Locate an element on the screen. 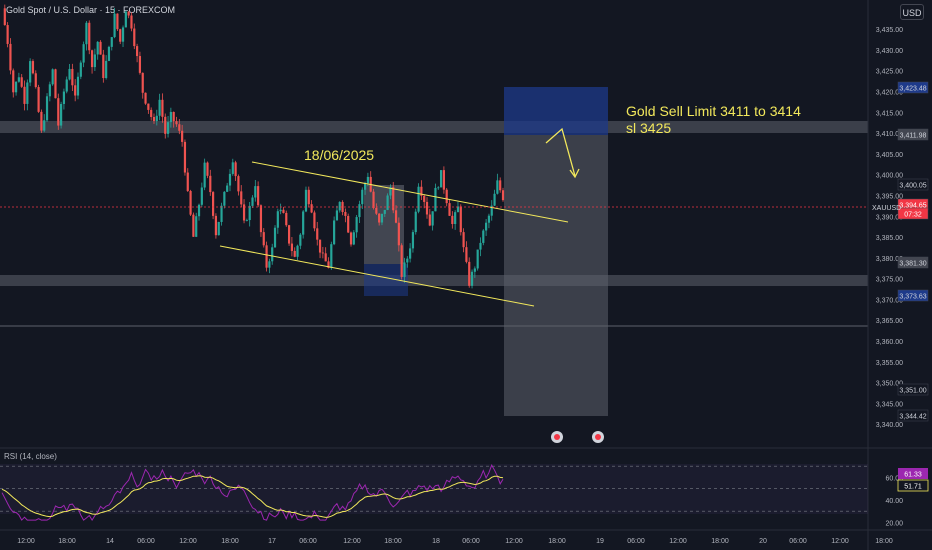 This screenshot has width=932, height=550. price-badge: 3,400.05 is located at coordinates (913, 184).